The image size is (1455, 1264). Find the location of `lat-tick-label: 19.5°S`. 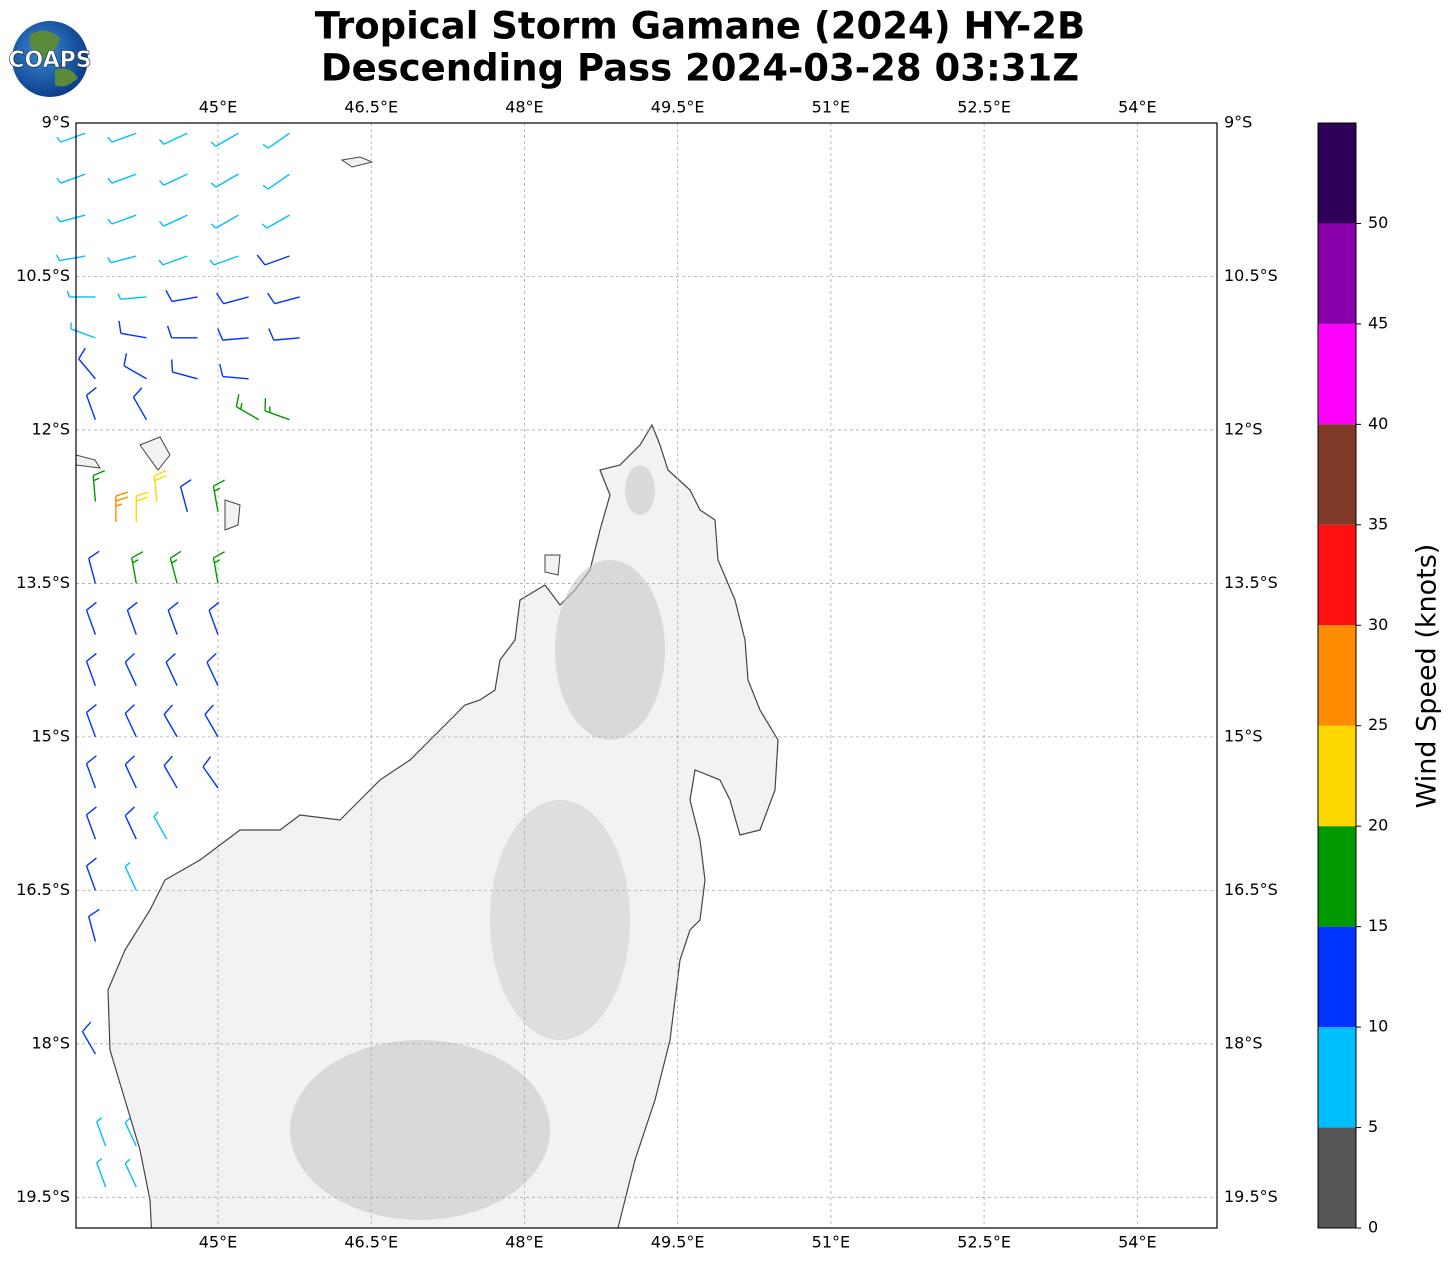

lat-tick-label: 19.5°S is located at coordinates (43, 1196).